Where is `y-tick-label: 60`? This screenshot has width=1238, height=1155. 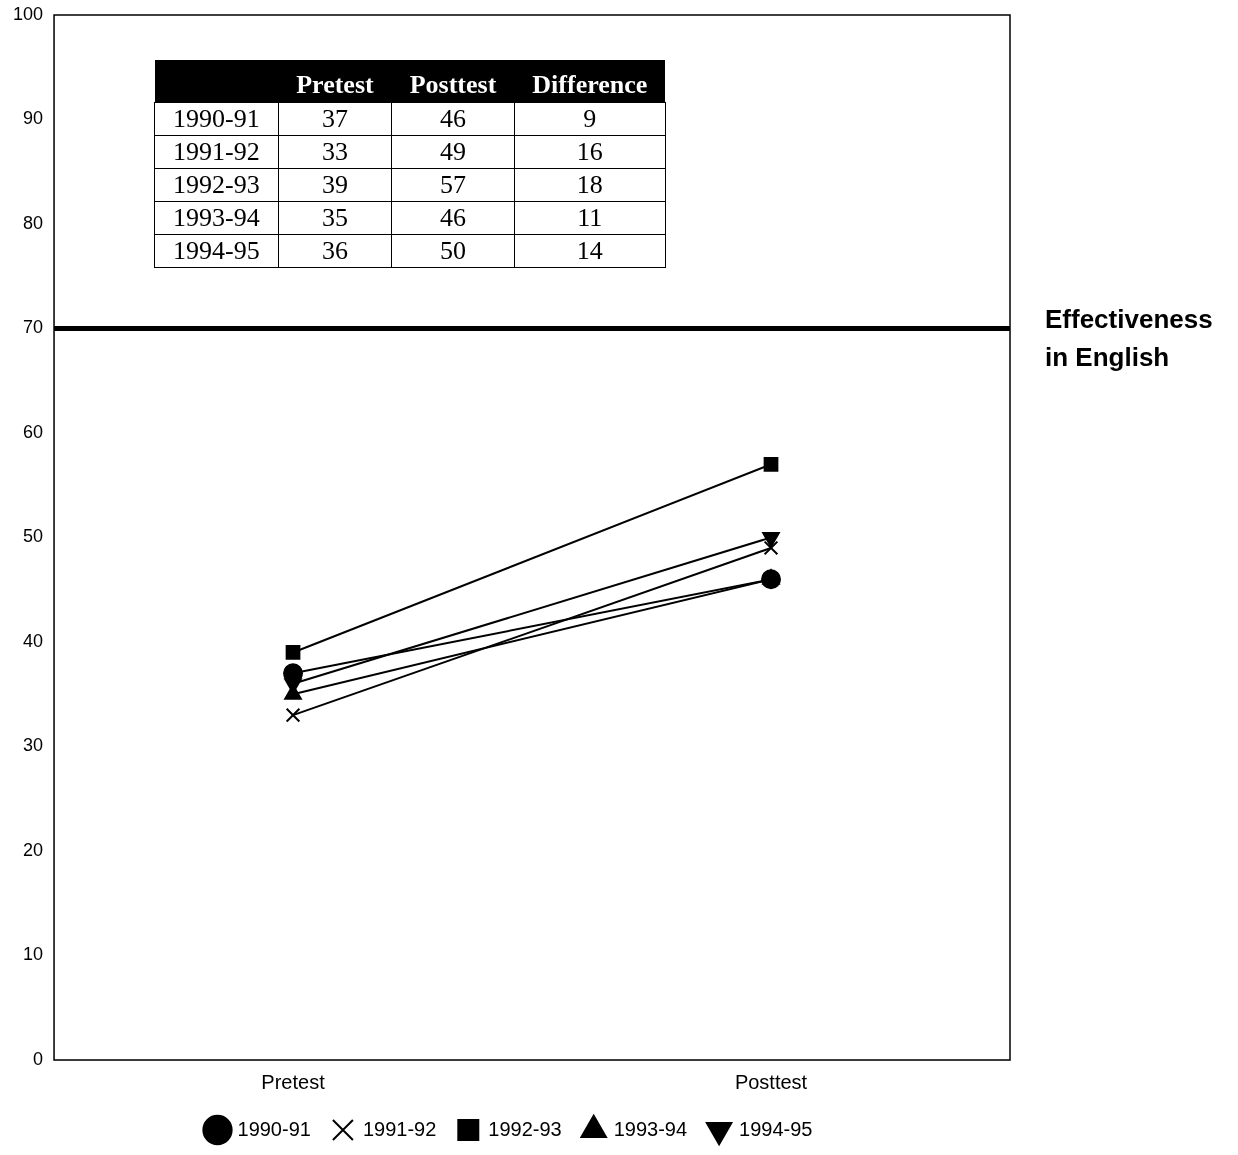
y-tick-label: 60 is located at coordinates (33, 431).